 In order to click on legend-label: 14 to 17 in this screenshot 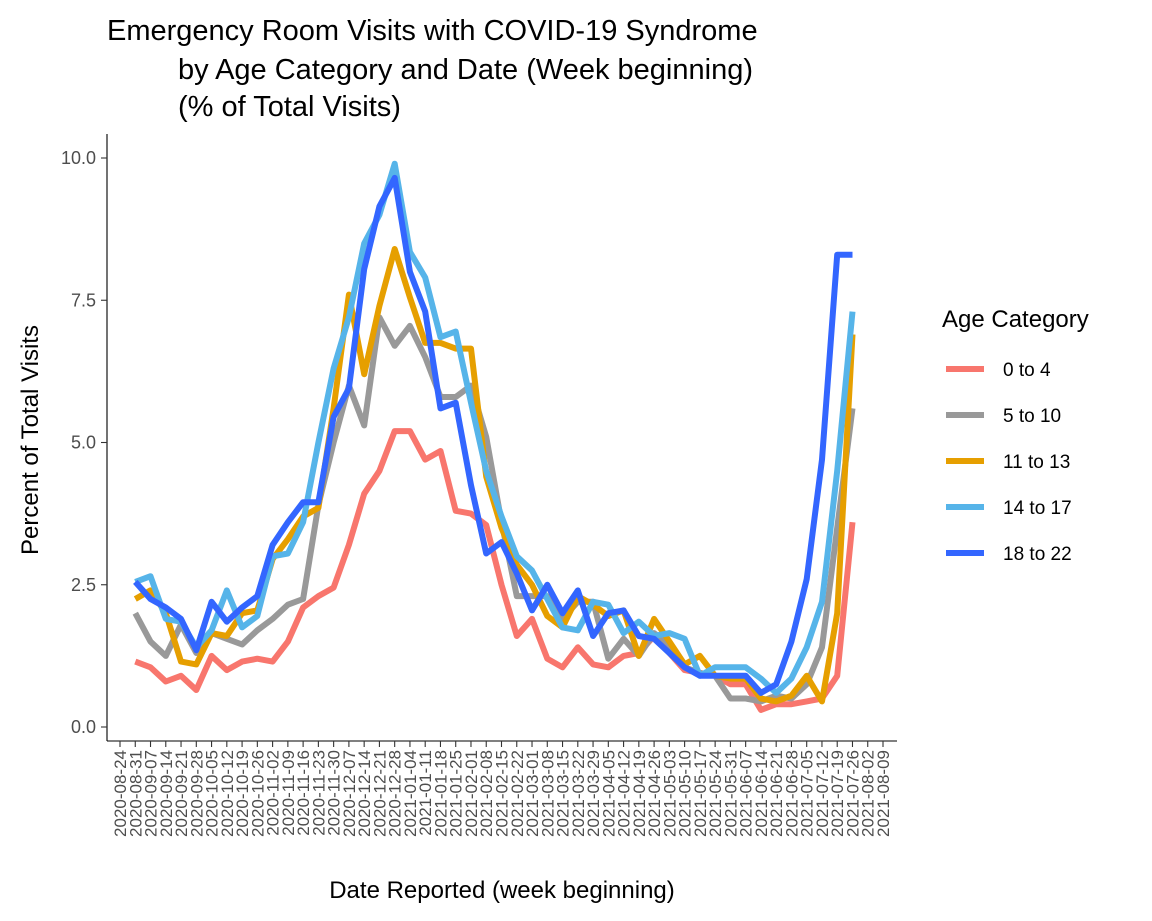, I will do `click(1037, 508)`.